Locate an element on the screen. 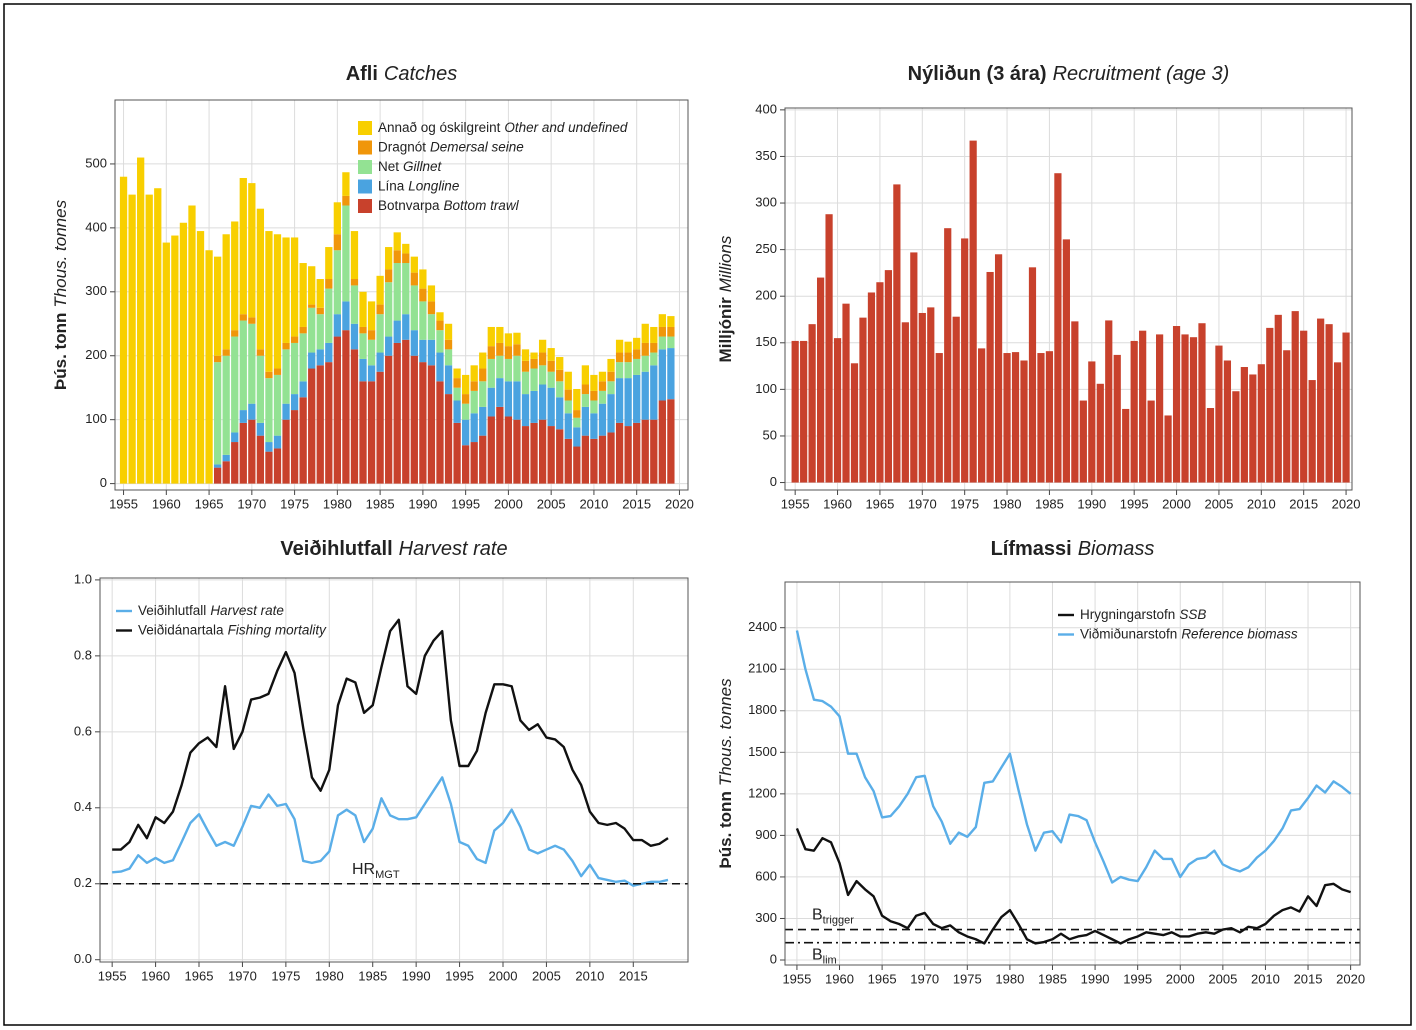 Image resolution: width=1416 pixels, height=1030 pixels. x-tick-label: 1985 is located at coordinates (380, 503).